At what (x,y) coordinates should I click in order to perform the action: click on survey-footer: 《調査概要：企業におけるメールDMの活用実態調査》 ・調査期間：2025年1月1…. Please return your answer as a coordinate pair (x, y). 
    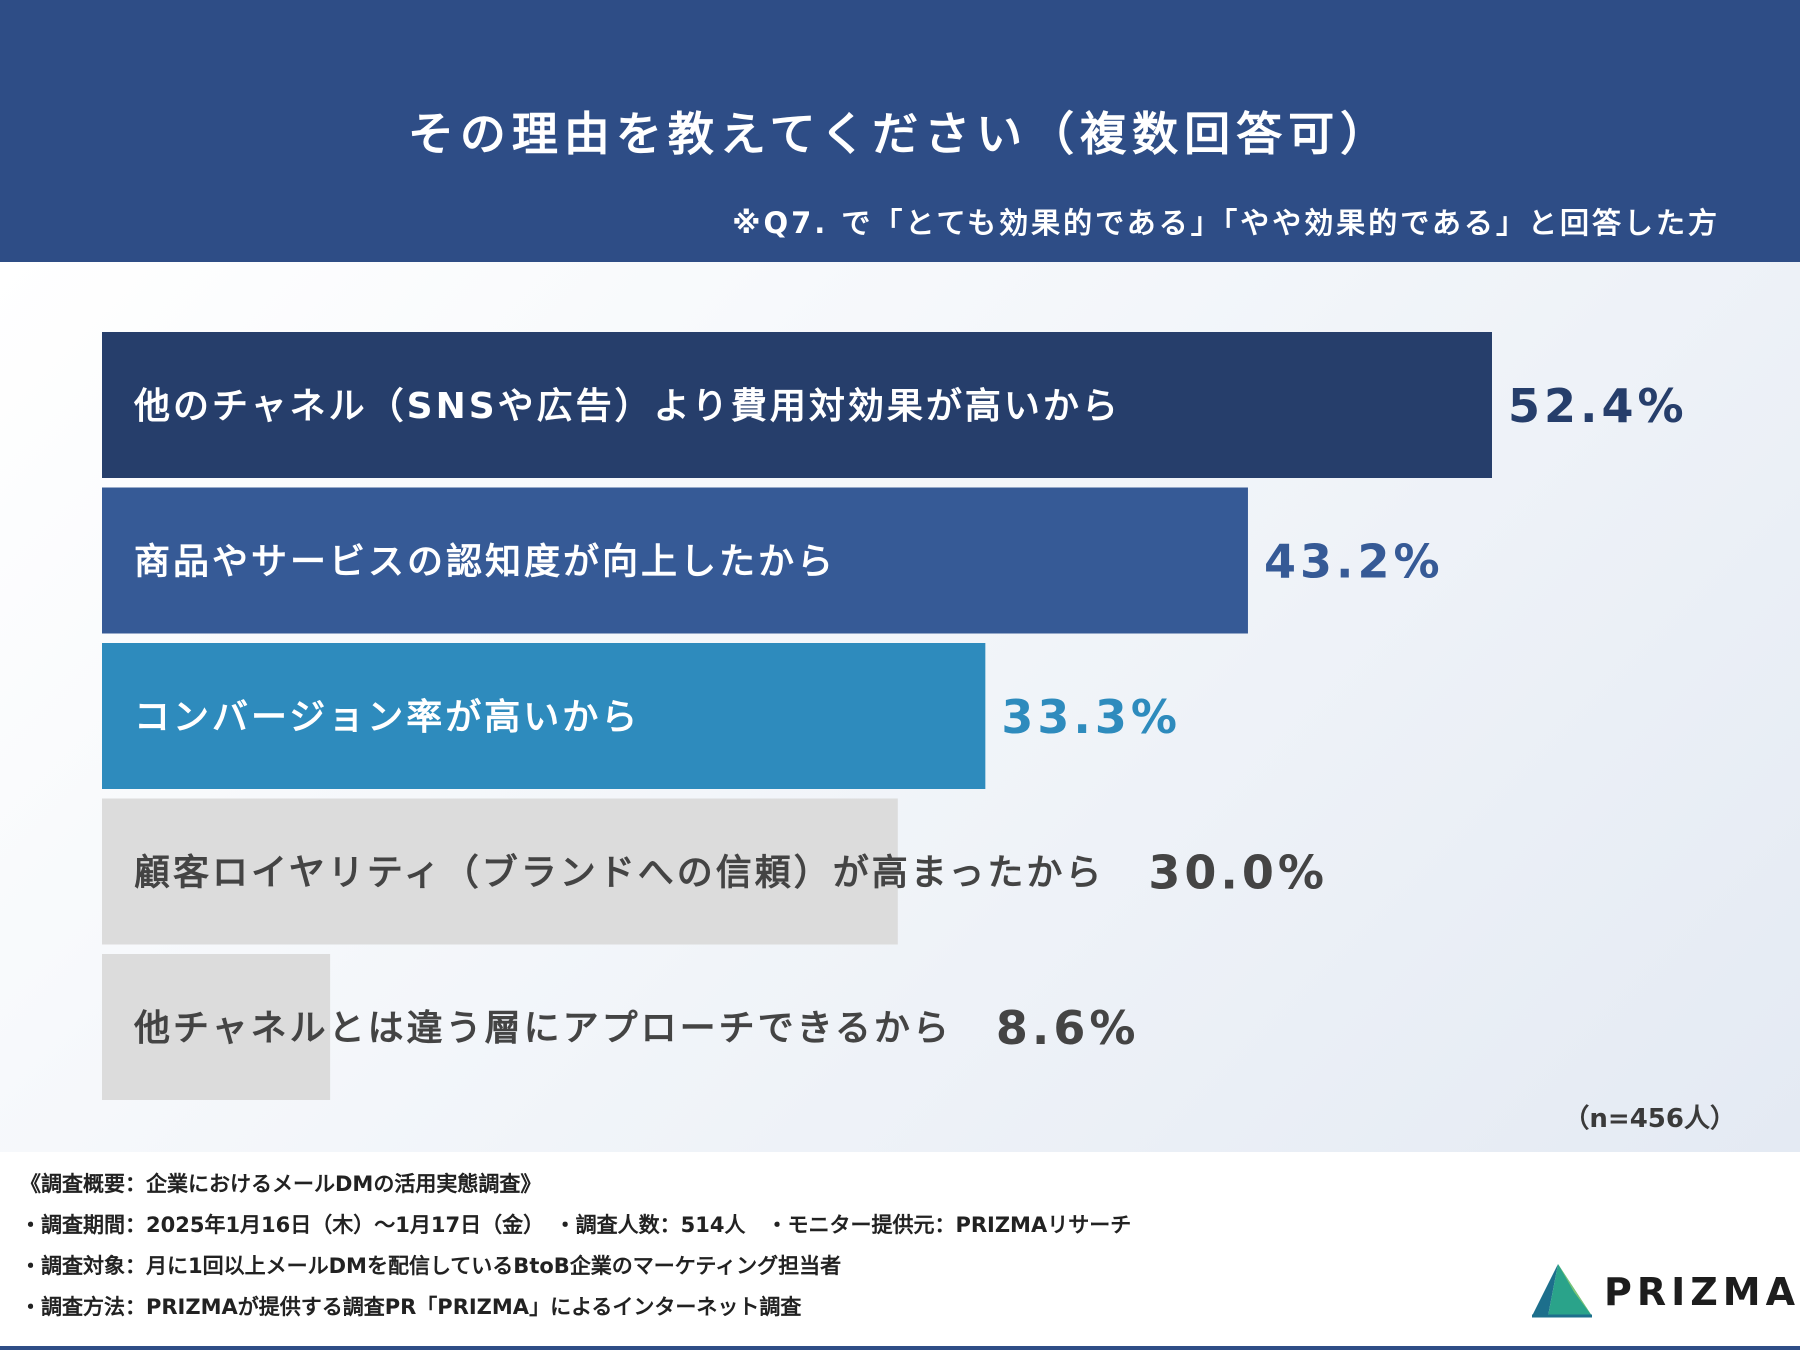
    Looking at the image, I should click on (900, 1251).